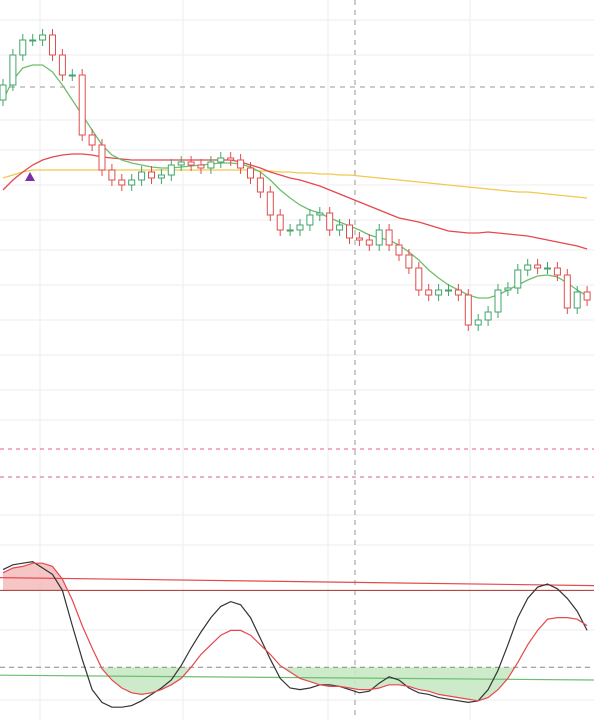 Image resolution: width=594 pixels, height=720 pixels. What do you see at coordinates (30, 176) in the screenshot?
I see `signal-marker` at bounding box center [30, 176].